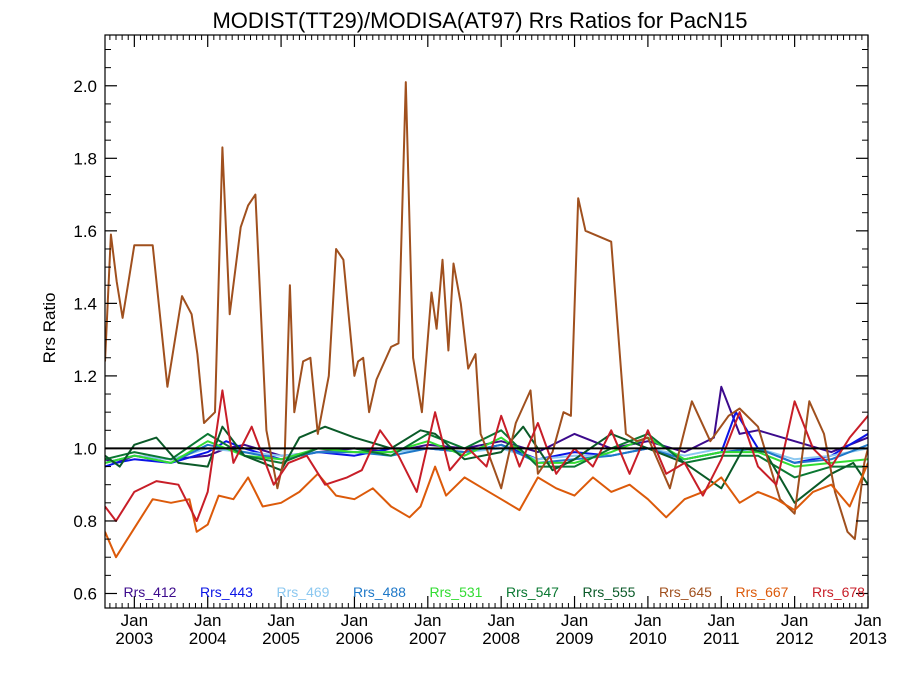 This screenshot has height=675, width=900. What do you see at coordinates (85, 86) in the screenshot?
I see `y-tick-label: 2.0` at bounding box center [85, 86].